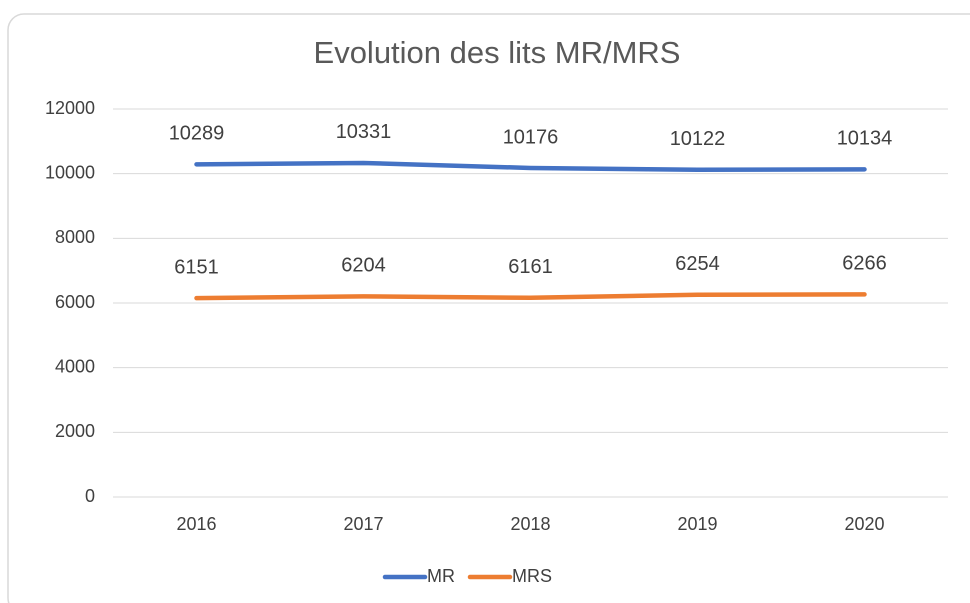 The height and width of the screenshot is (603, 970). I want to click on data-label: 6266, so click(864, 264).